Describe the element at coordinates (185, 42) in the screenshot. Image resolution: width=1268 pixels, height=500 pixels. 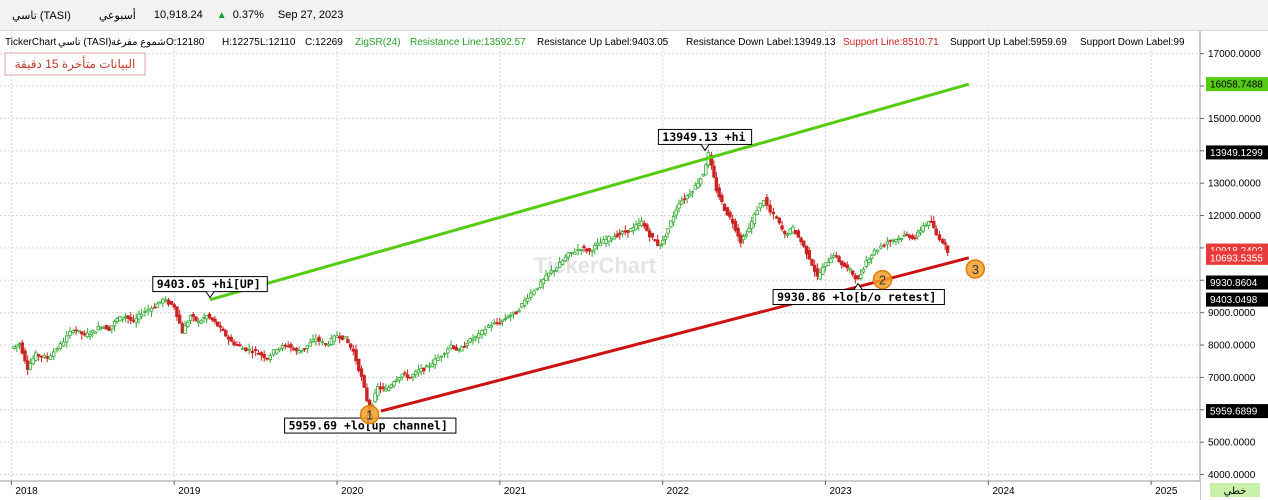
I see `info-item: O:12180` at that location.